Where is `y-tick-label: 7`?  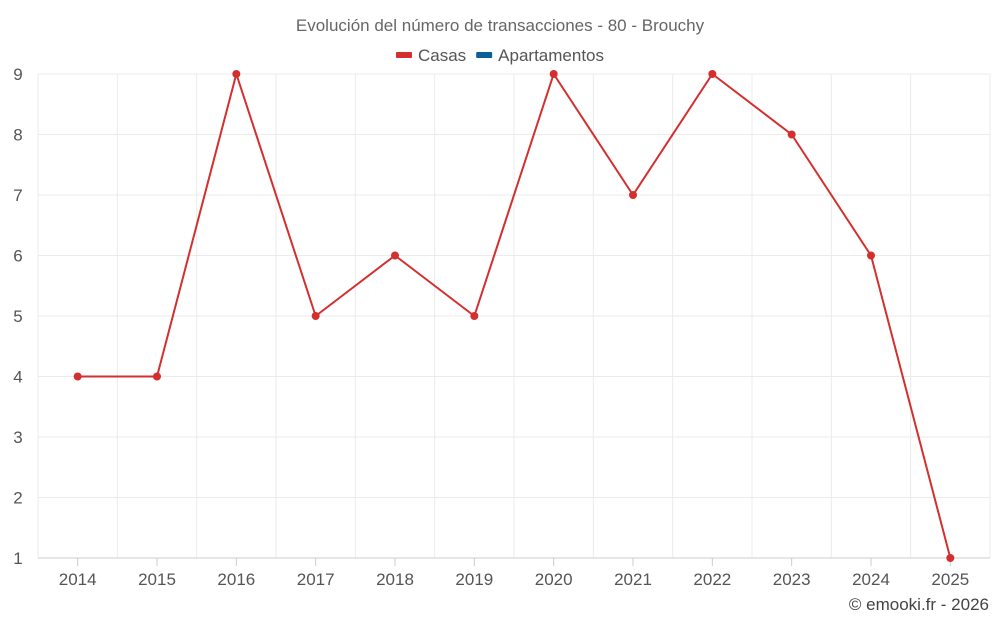
y-tick-label: 7 is located at coordinates (17, 195).